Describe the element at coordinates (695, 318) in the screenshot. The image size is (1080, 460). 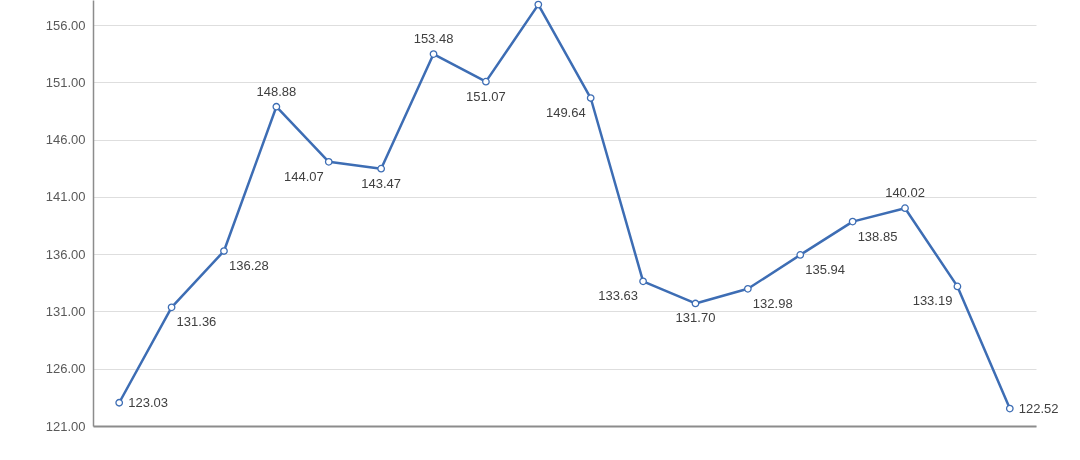
I see `data-label: 131.70` at that location.